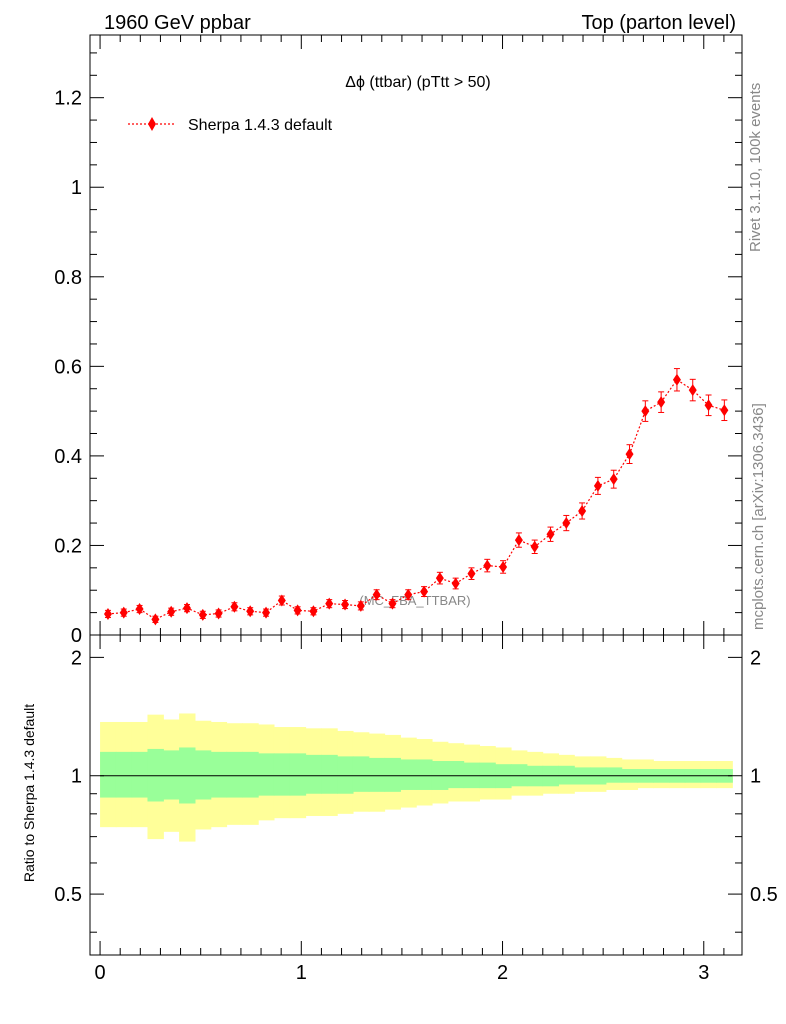 This screenshot has height=1024, width=786. I want to click on legend-marker, so click(152, 124).